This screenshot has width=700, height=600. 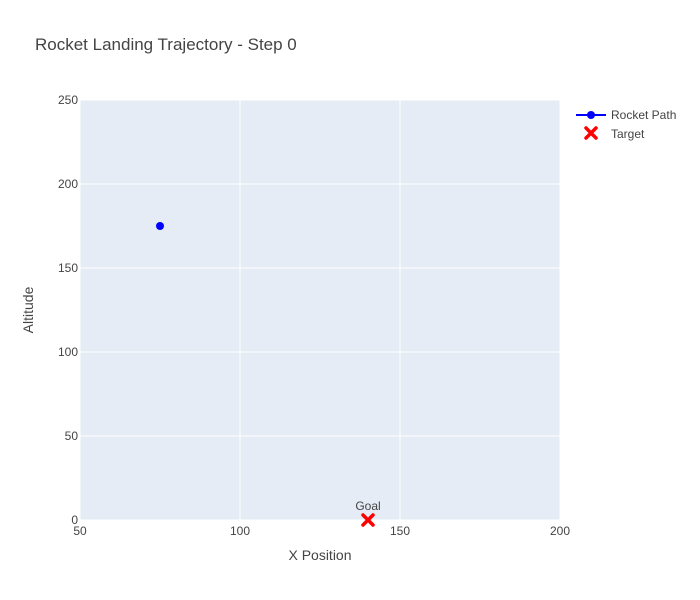 What do you see at coordinates (240, 531) in the screenshot?
I see `x-tick-label: 100` at bounding box center [240, 531].